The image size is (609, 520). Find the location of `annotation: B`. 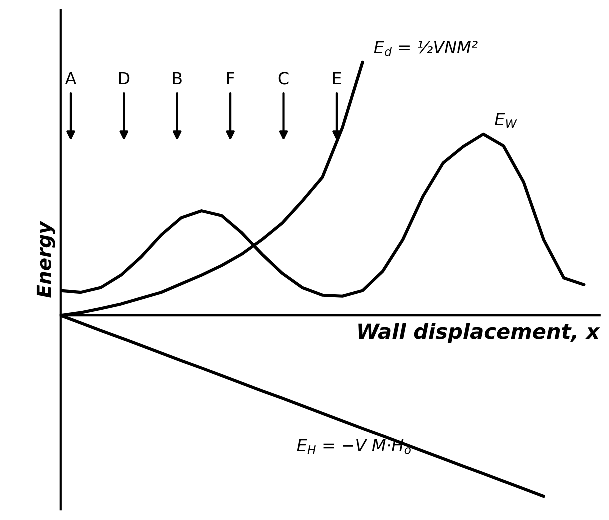

annotation: B is located at coordinates (177, 78).